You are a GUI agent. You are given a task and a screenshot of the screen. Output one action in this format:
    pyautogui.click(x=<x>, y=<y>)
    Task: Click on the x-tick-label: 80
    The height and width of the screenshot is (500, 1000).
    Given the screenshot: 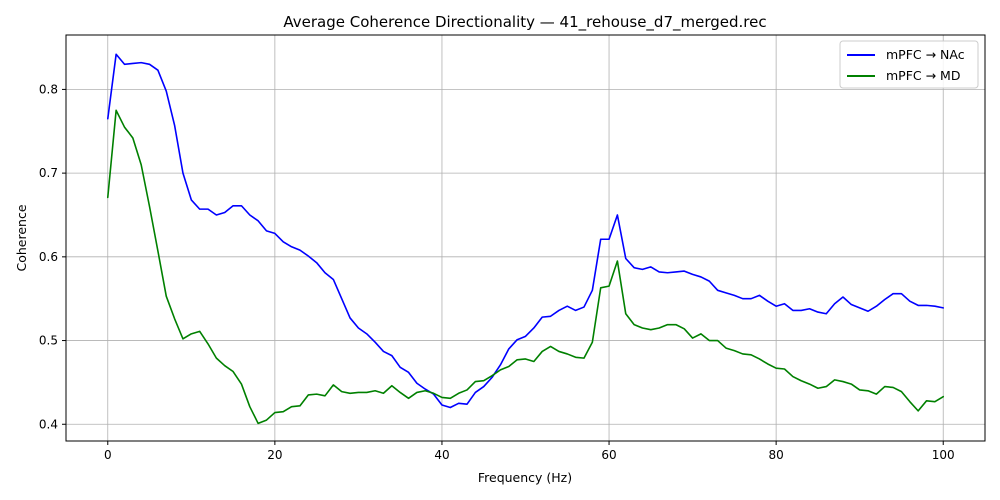 What is the action you would take?
    pyautogui.click(x=775, y=455)
    